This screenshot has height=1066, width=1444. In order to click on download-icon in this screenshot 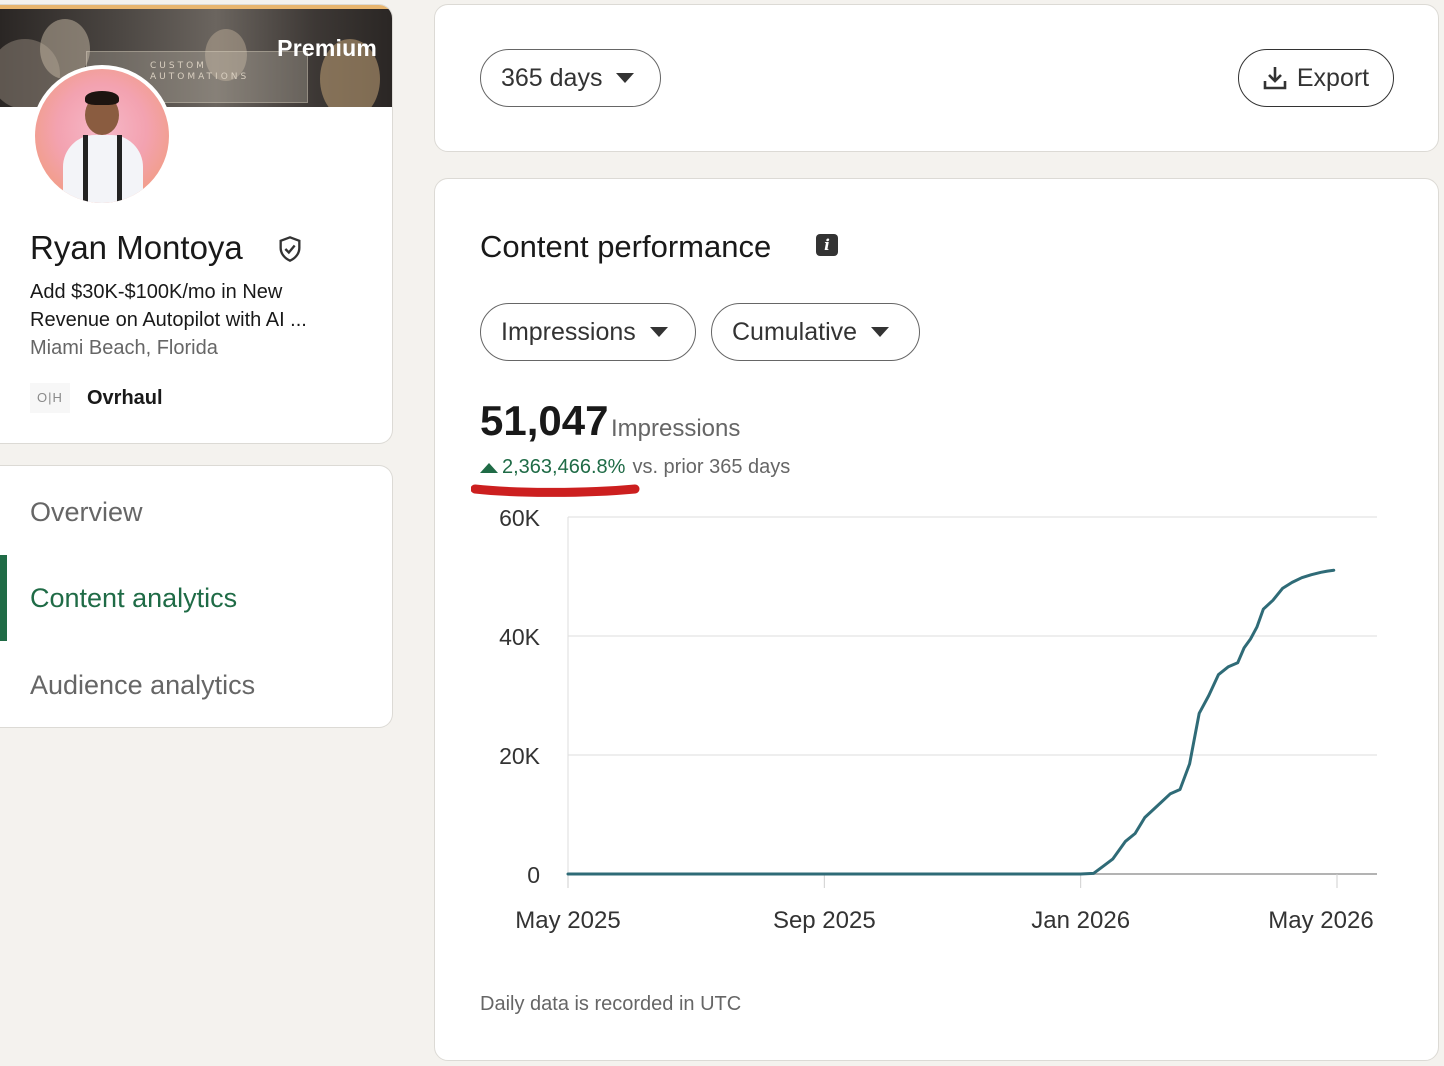, I will do `click(1275, 78)`.